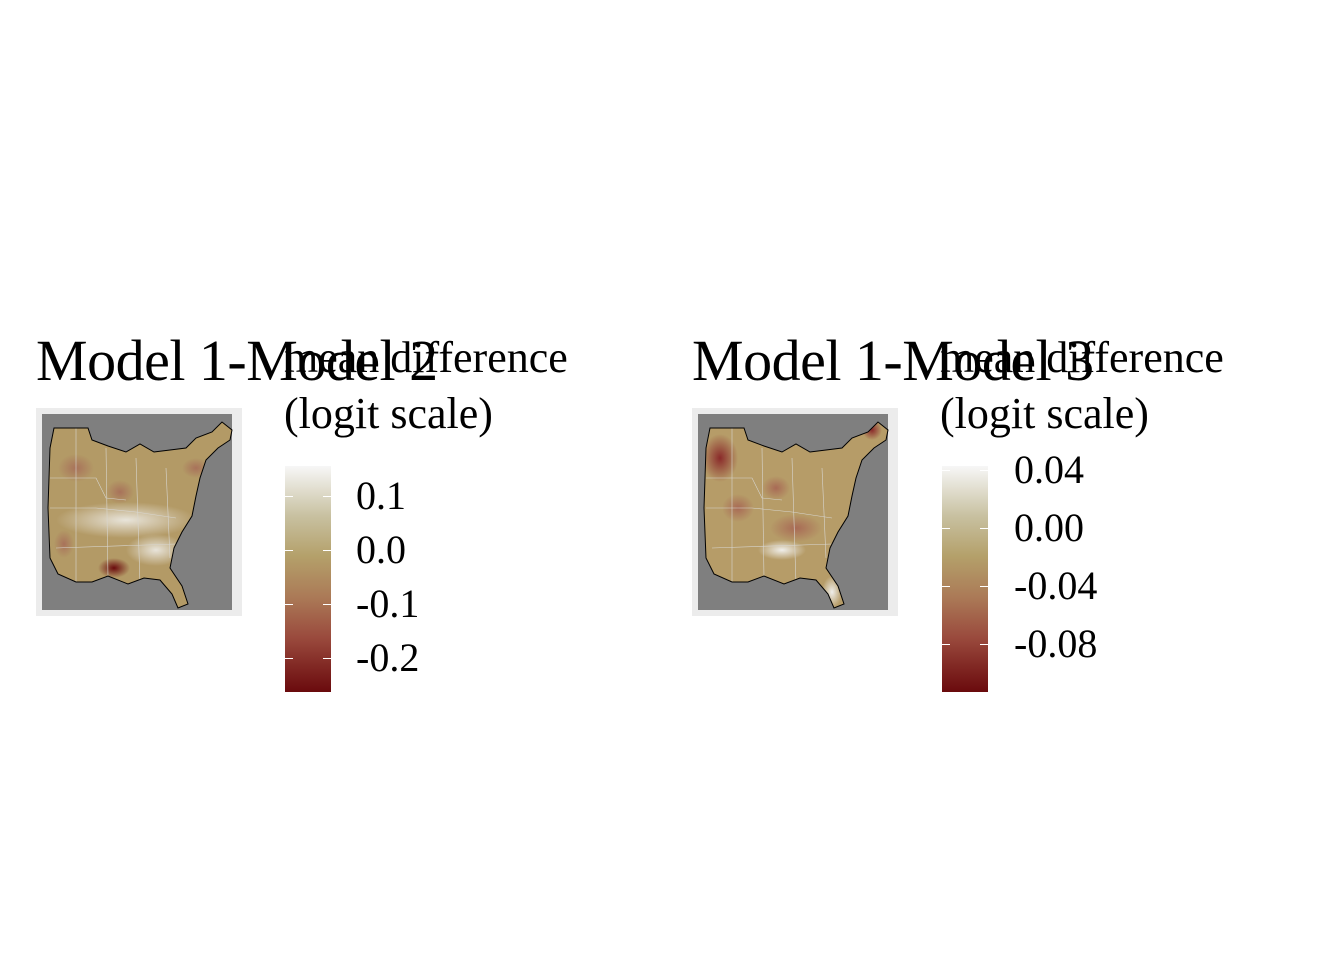 The height and width of the screenshot is (960, 1344). Describe the element at coordinates (1056, 585) in the screenshot. I see `legend-tick-label: -0.04` at that location.